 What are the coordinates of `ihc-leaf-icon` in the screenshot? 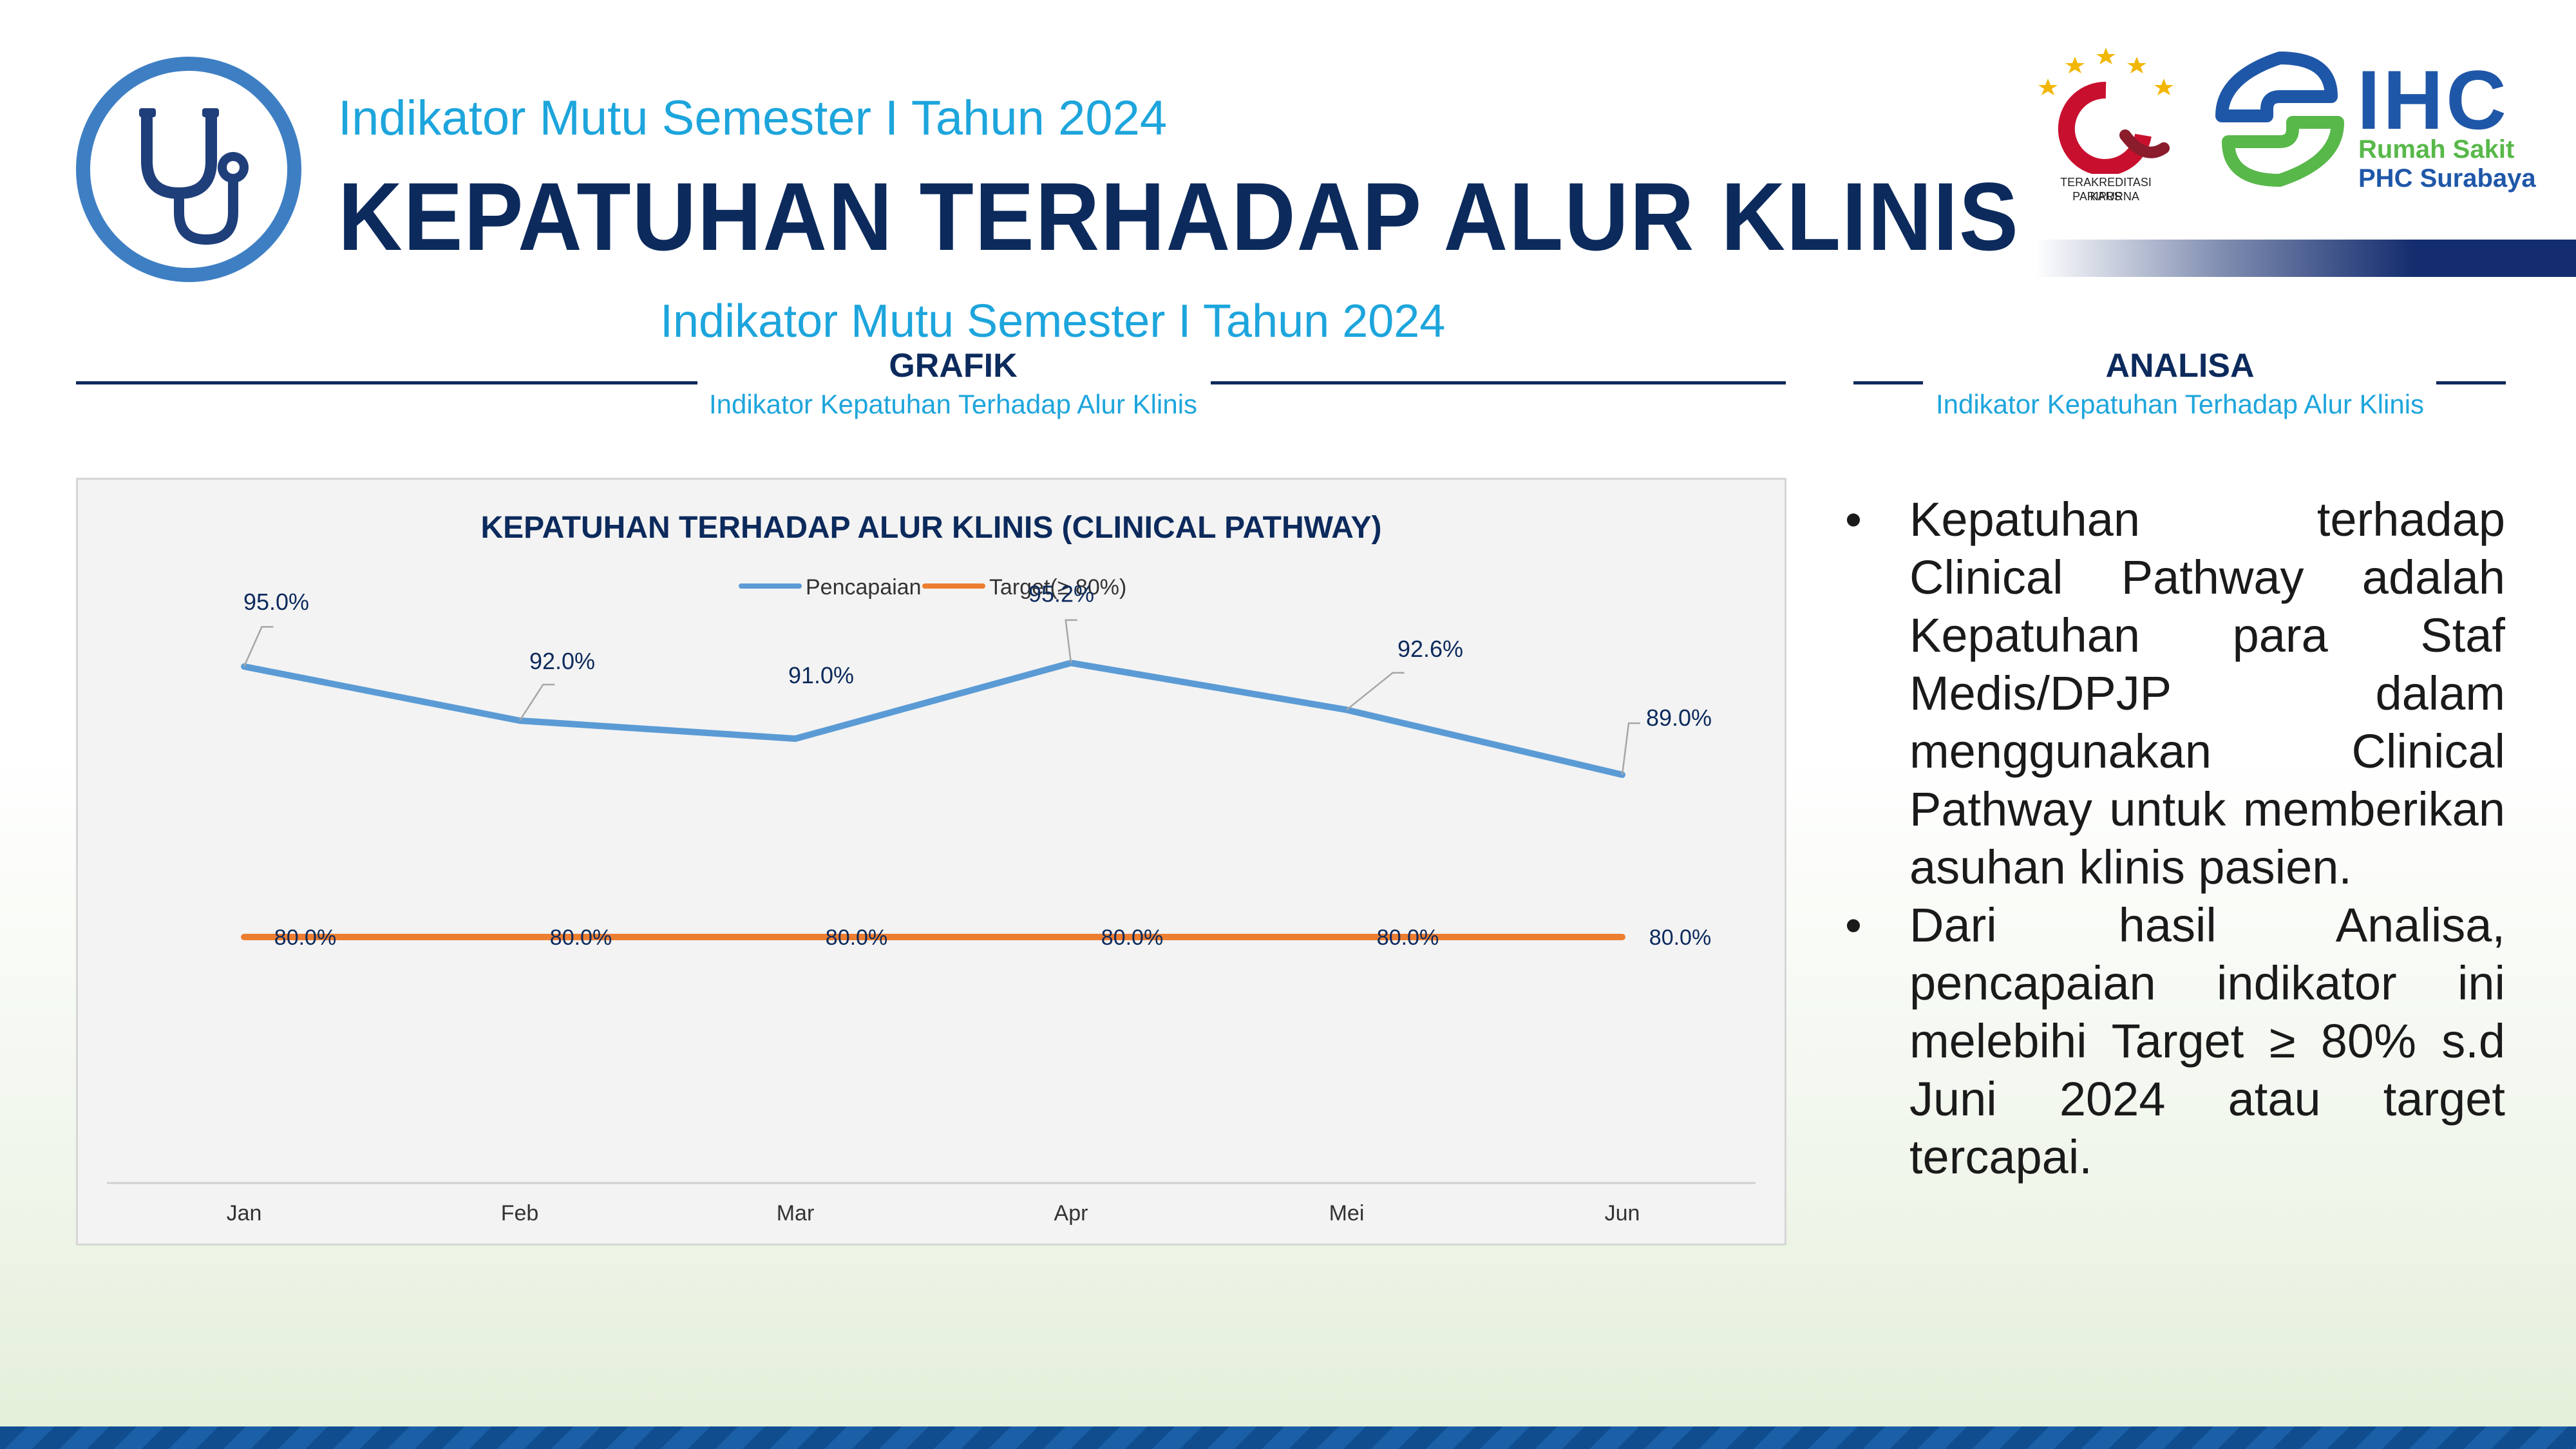 It's located at (2279, 120).